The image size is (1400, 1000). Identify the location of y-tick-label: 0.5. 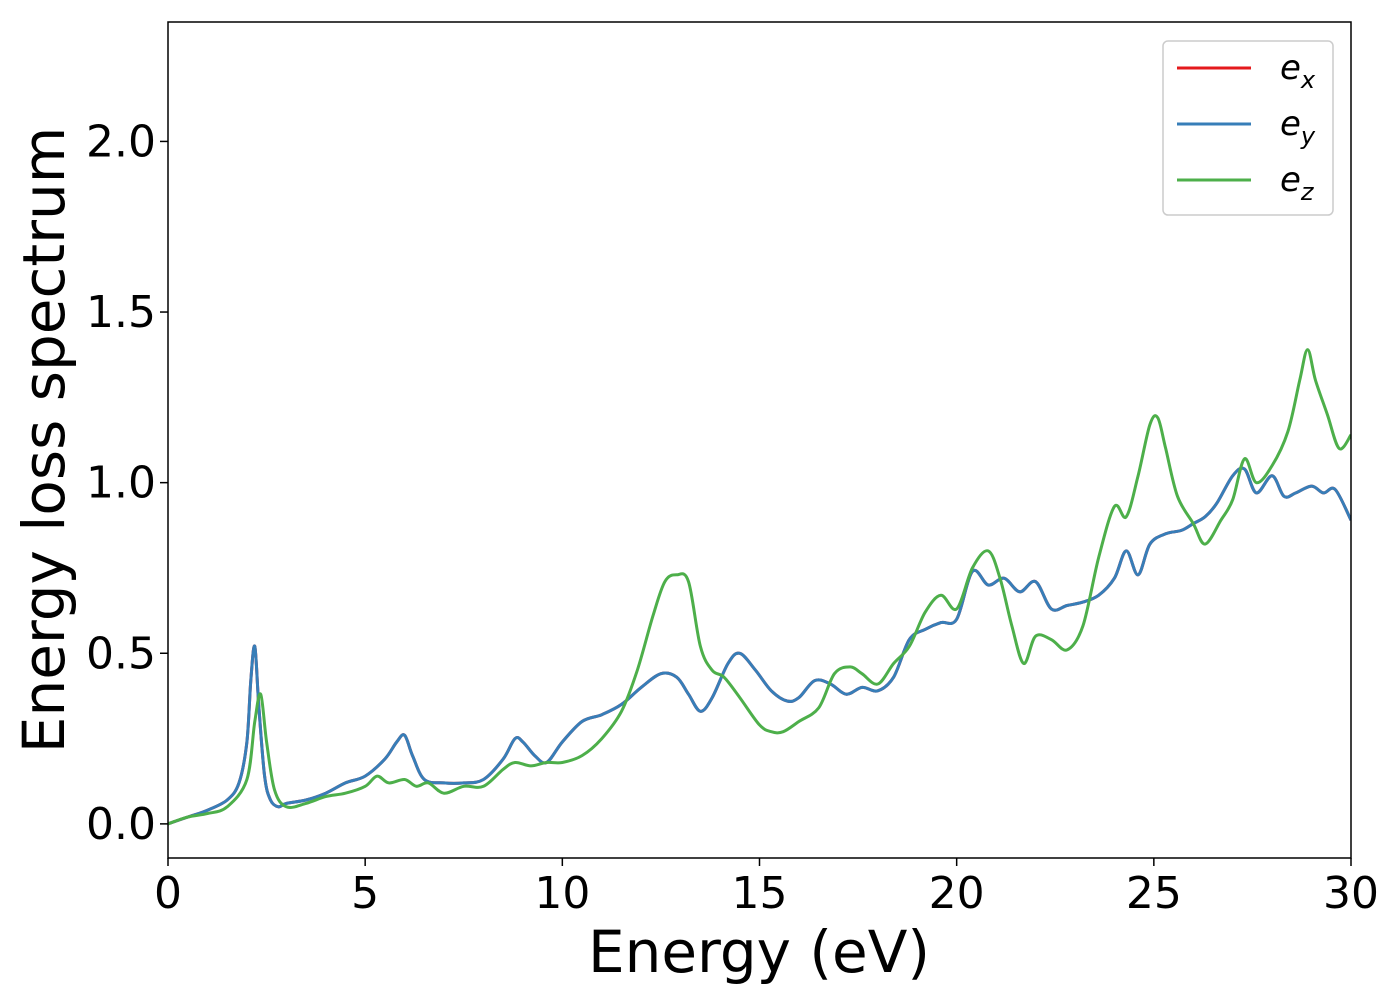
(121, 653).